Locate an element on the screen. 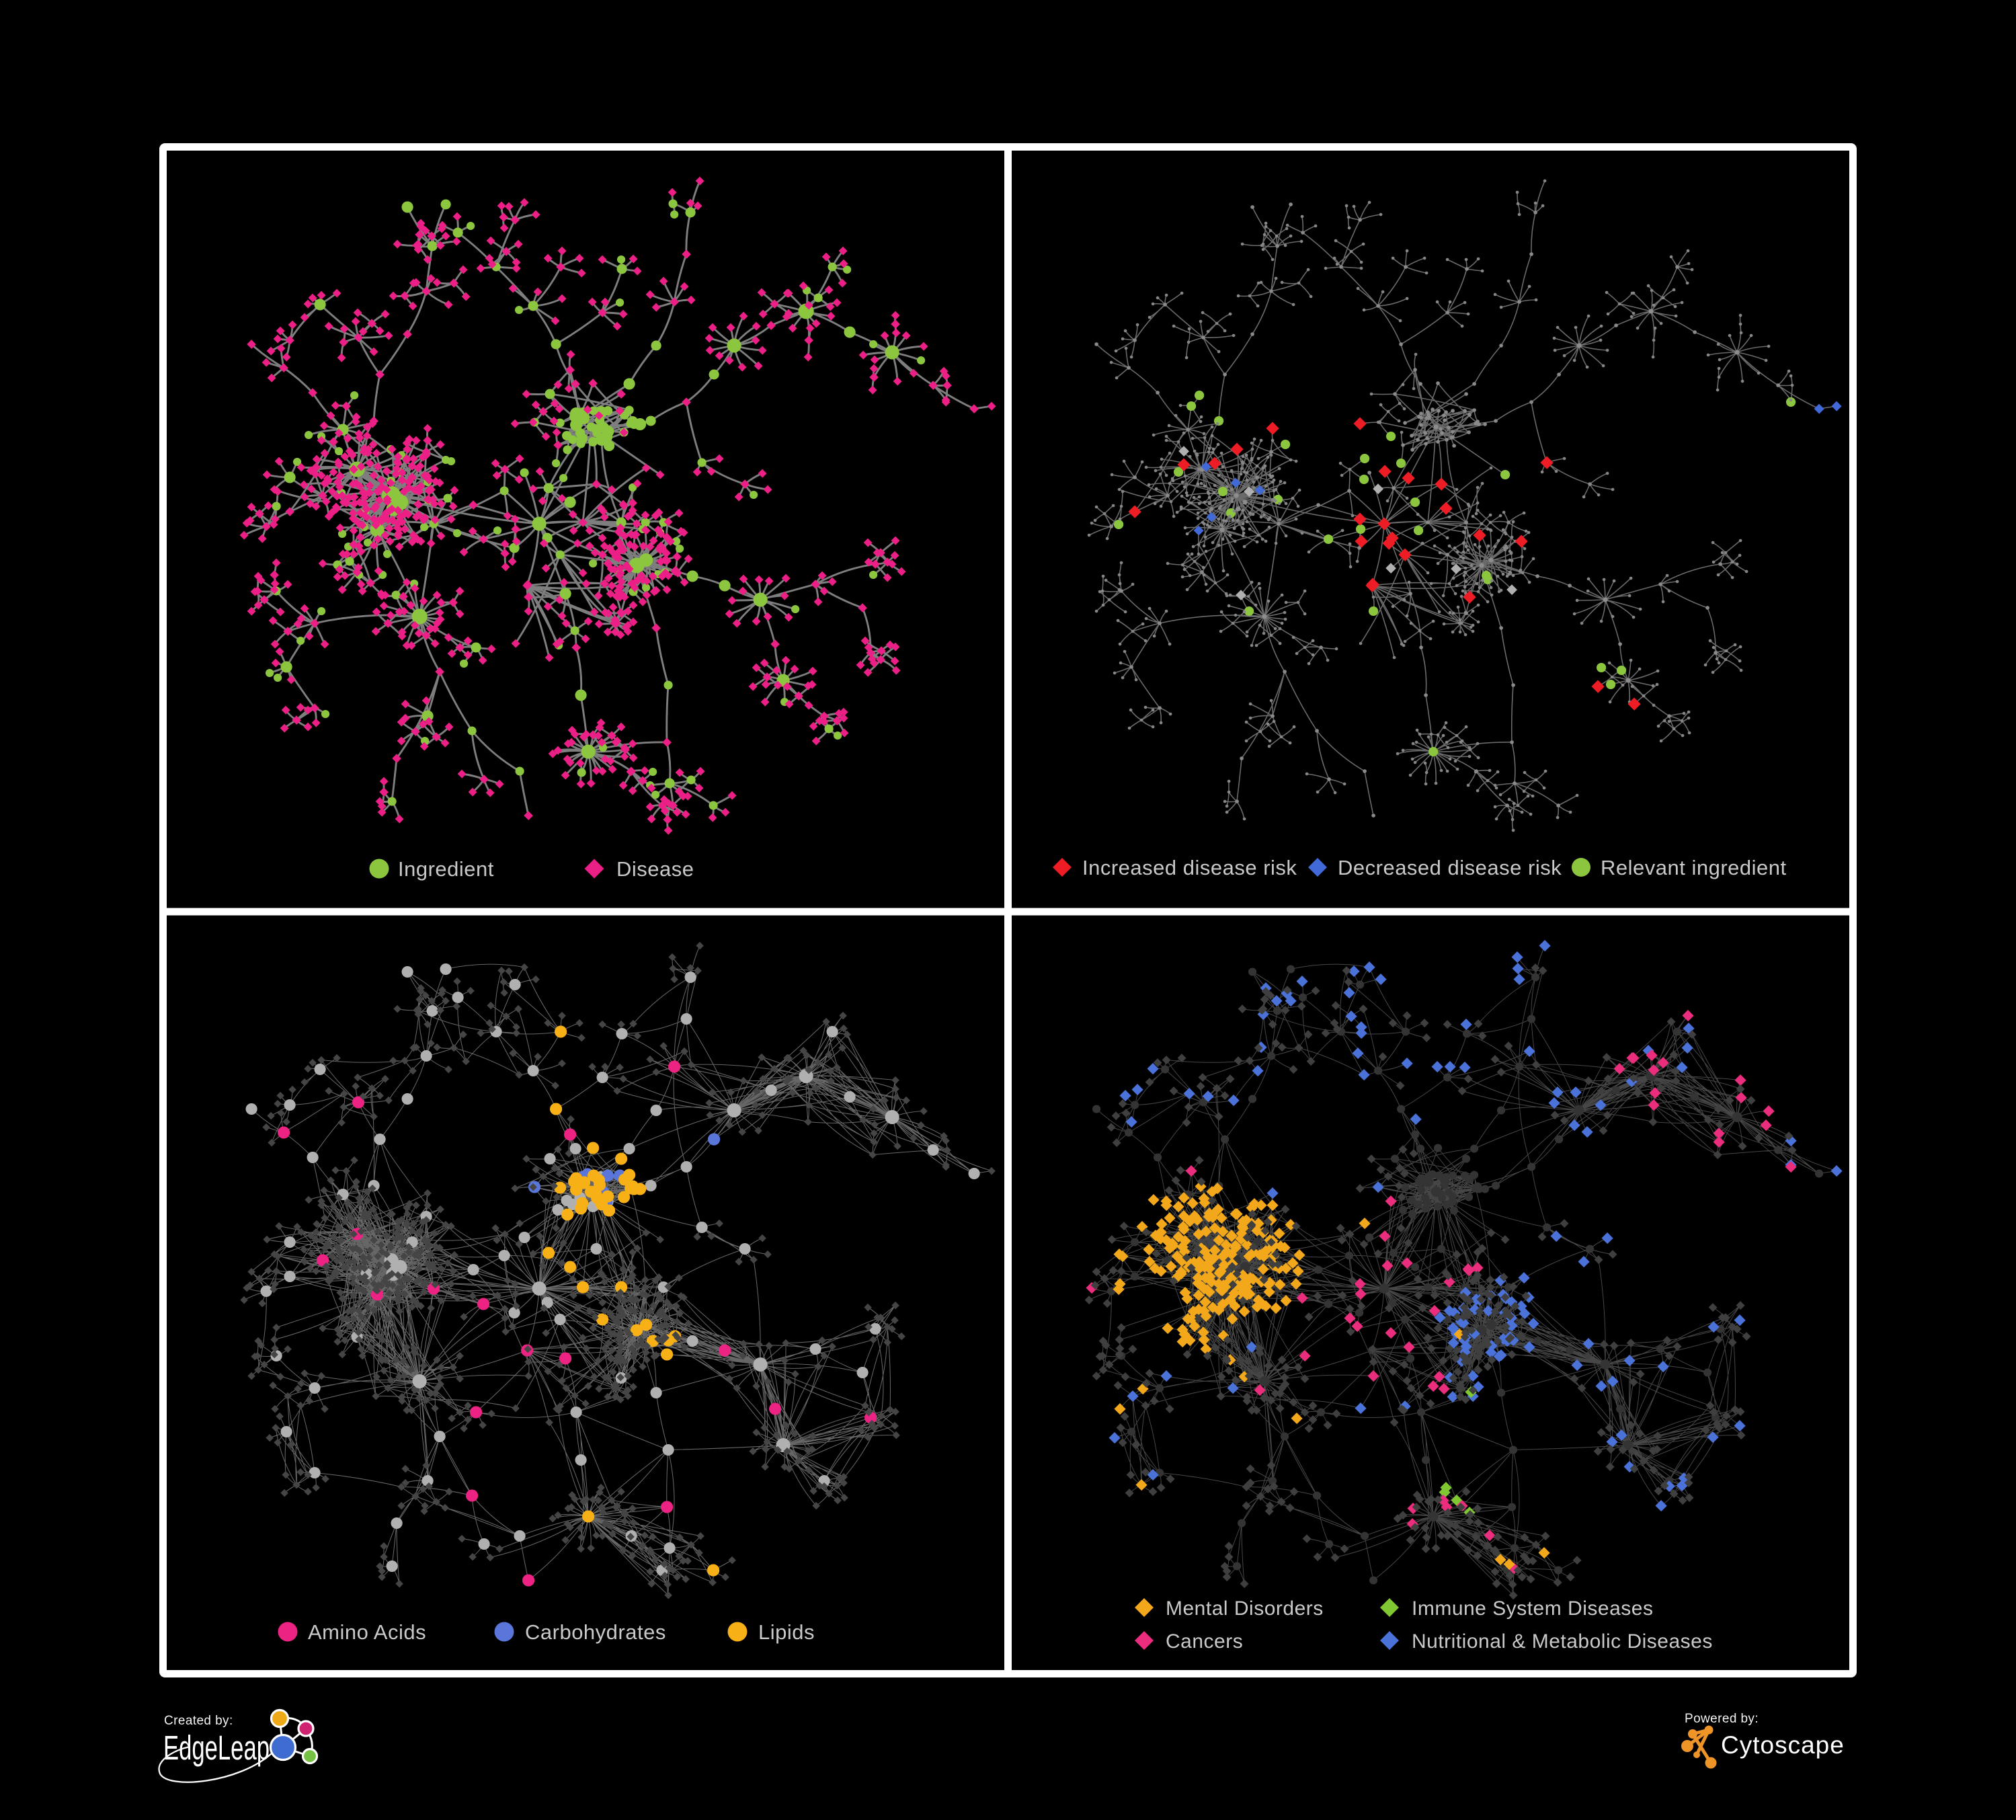 Image resolution: width=2016 pixels, height=1820 pixels. svg-text: EdgeLeap is located at coordinates (216, 1748).